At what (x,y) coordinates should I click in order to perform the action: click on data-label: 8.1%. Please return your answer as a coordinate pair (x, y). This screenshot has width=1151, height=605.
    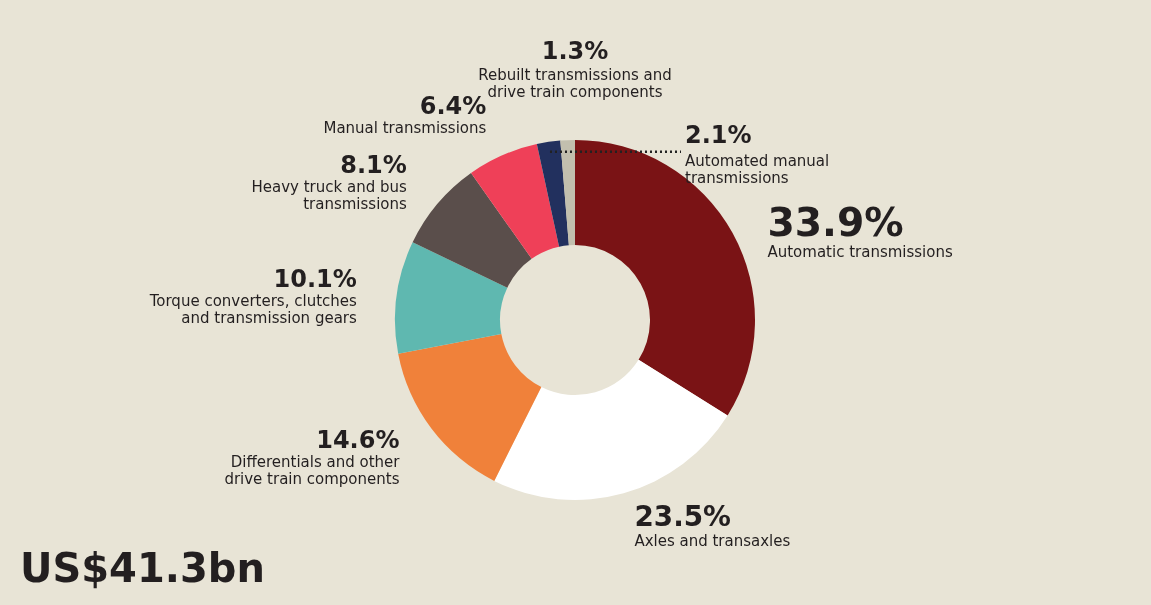
    Looking at the image, I should click on (373, 165).